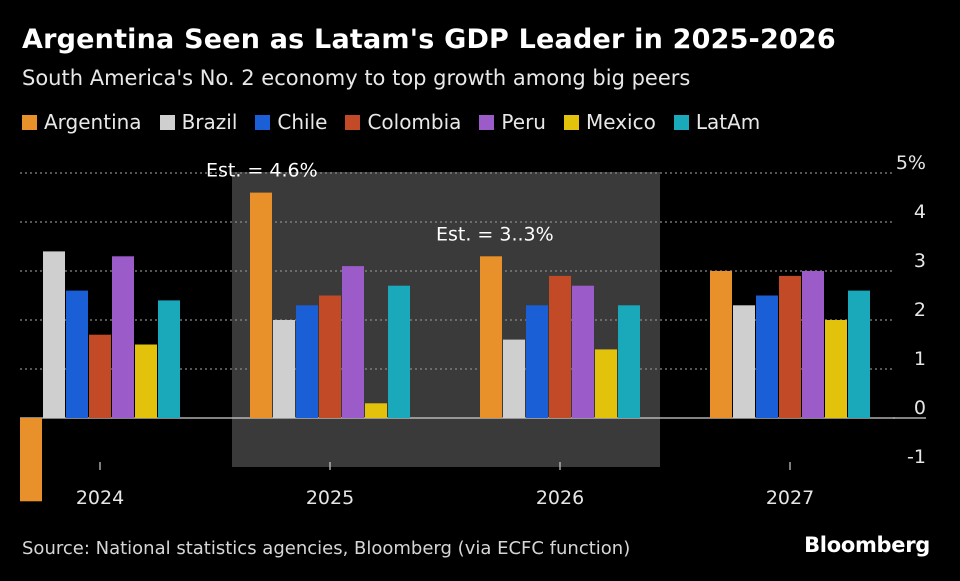 Image resolution: width=960 pixels, height=581 pixels. What do you see at coordinates (537, 361) in the screenshot?
I see `bar-chile-2026` at bounding box center [537, 361].